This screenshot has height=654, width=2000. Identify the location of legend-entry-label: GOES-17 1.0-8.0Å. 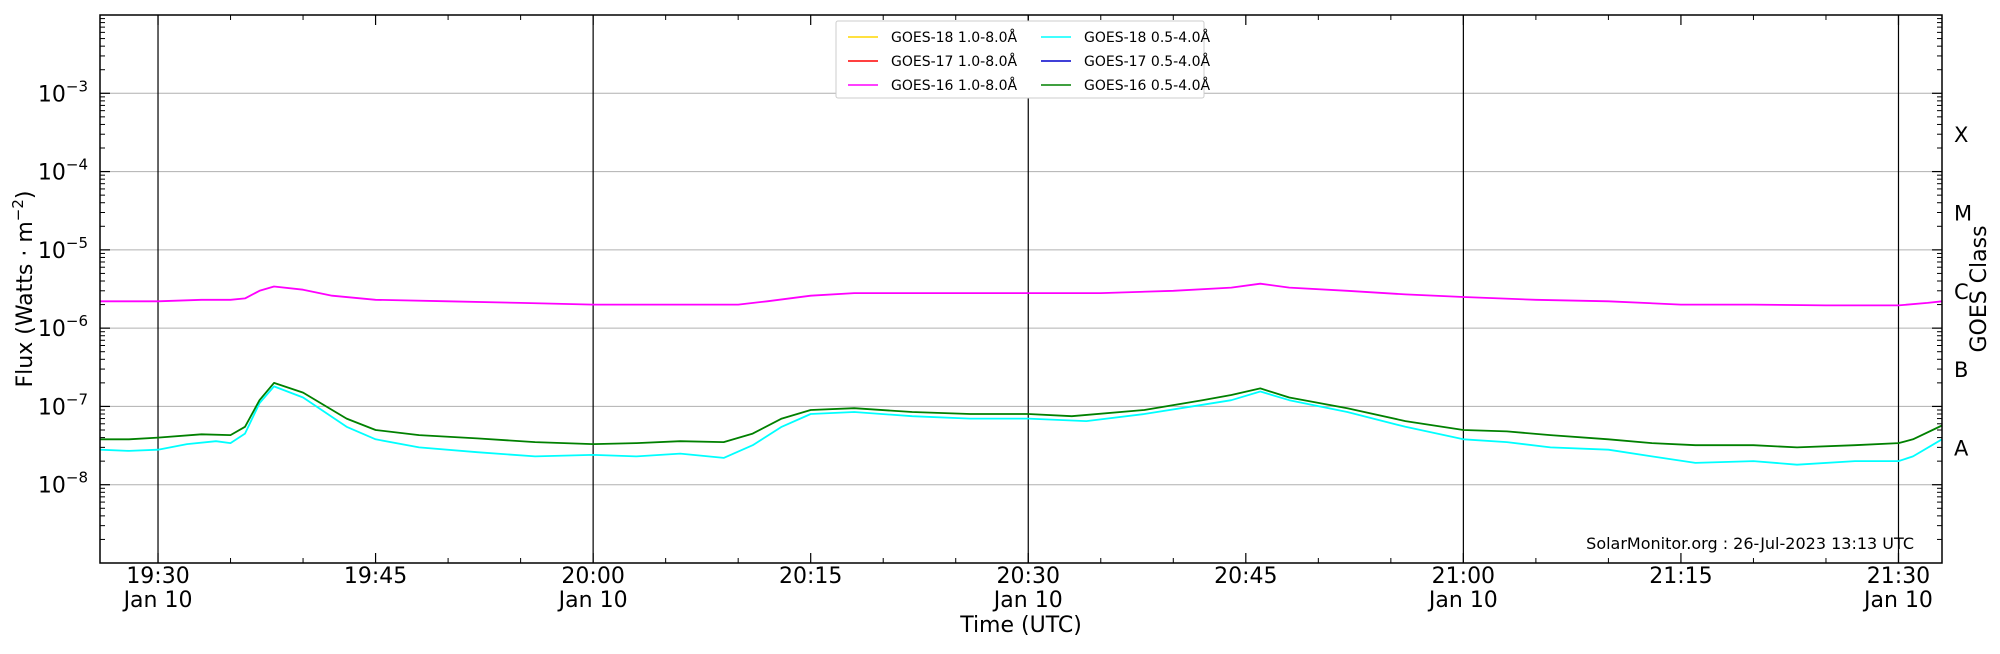
(954, 61).